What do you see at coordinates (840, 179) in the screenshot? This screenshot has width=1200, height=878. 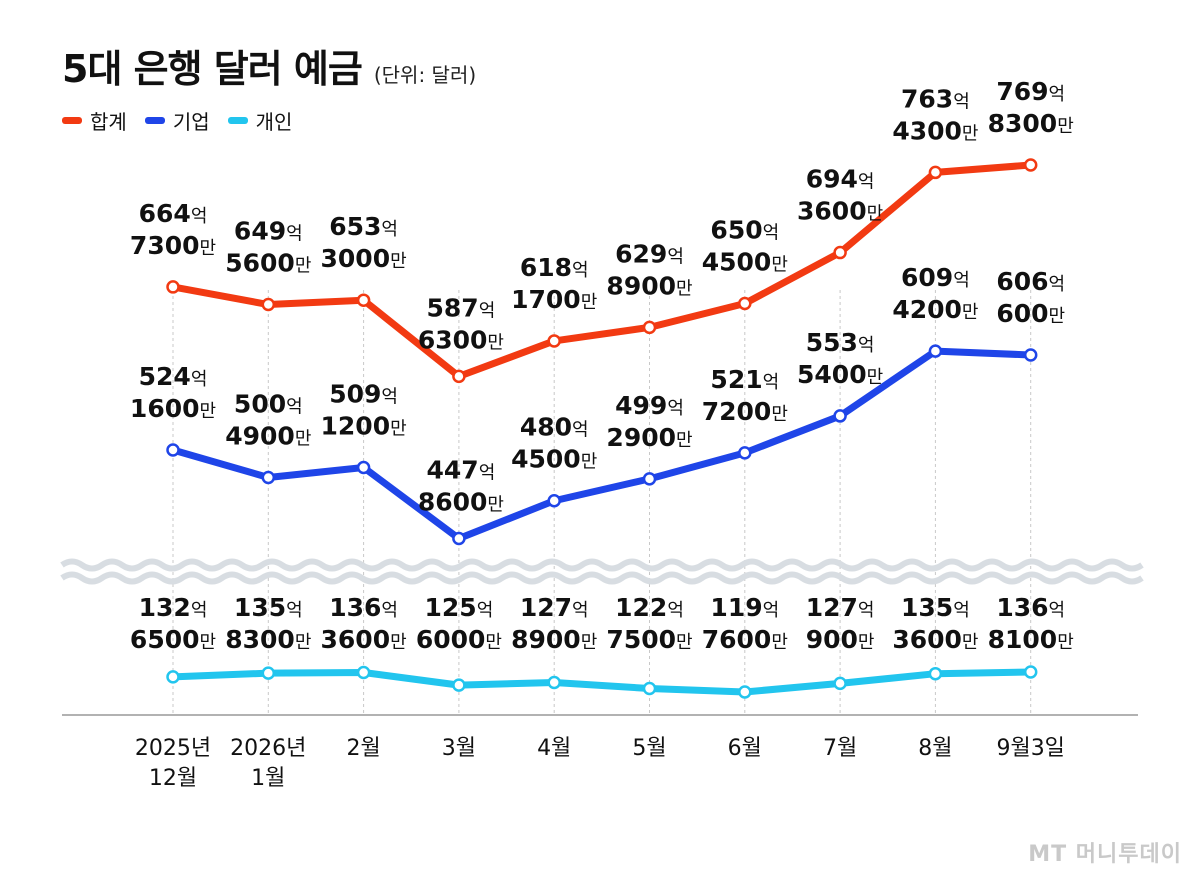 I see `data-label-text: 694억` at bounding box center [840, 179].